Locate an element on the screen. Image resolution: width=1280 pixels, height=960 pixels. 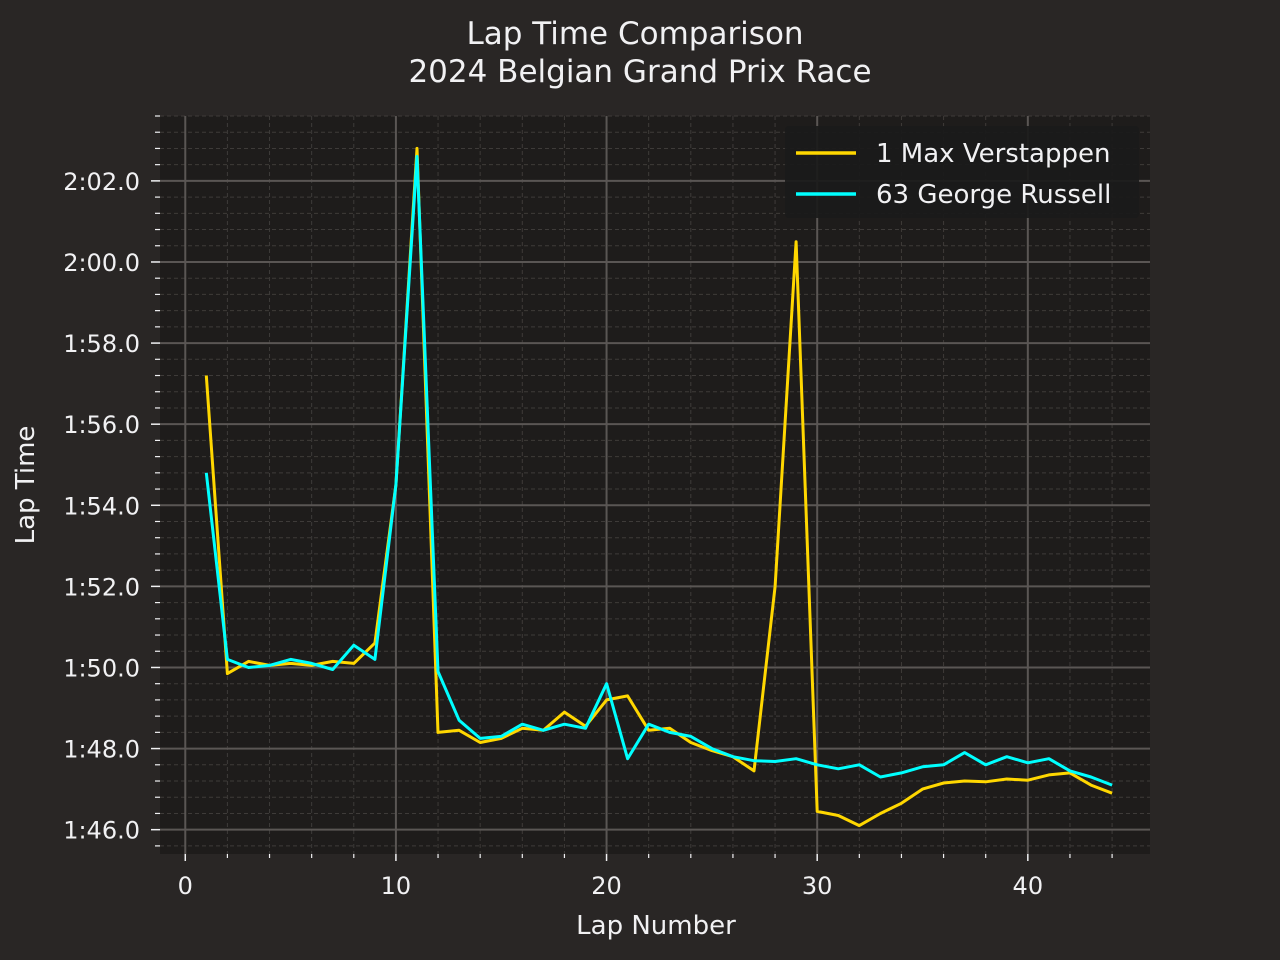
legend-label-verstappen: 1 Max Verstappen is located at coordinates (993, 154).